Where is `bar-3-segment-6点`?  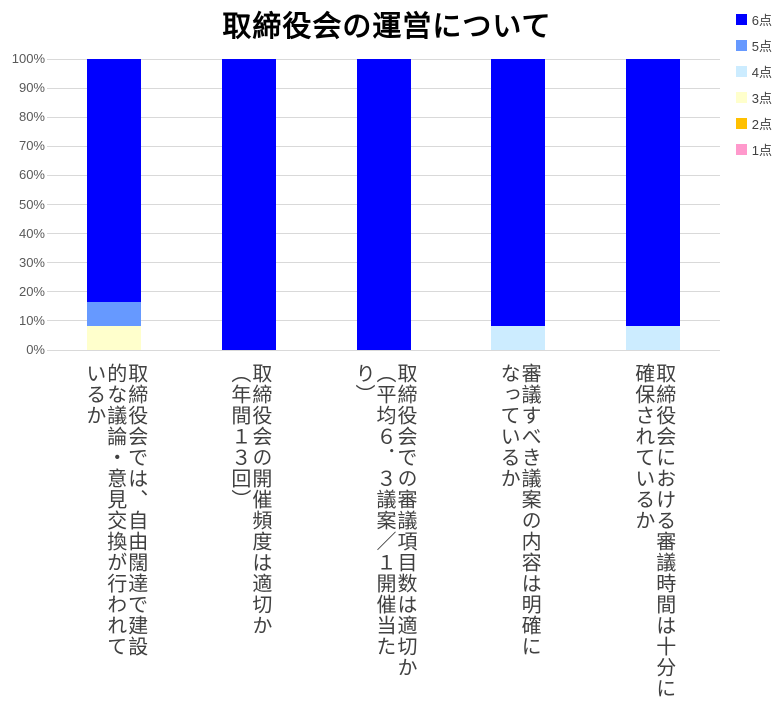
bar-3-segment-6点 is located at coordinates (383, 204).